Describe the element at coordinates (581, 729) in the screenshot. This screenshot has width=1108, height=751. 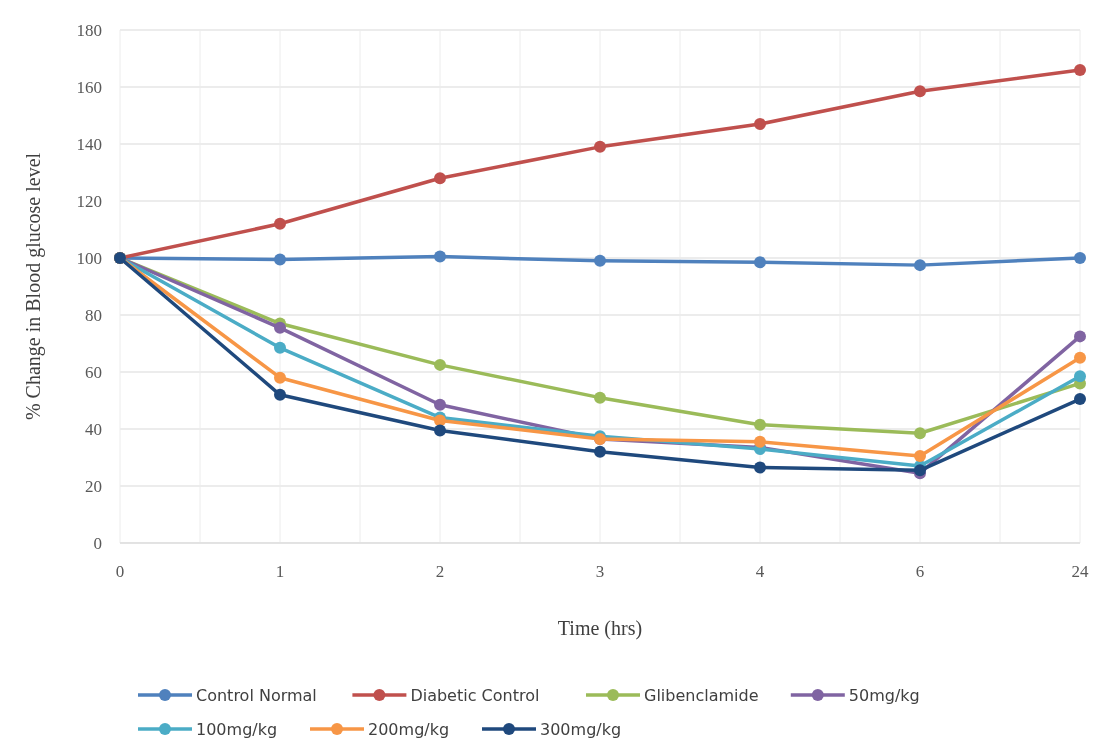
I see `legend-label: 300mg/kg` at that location.